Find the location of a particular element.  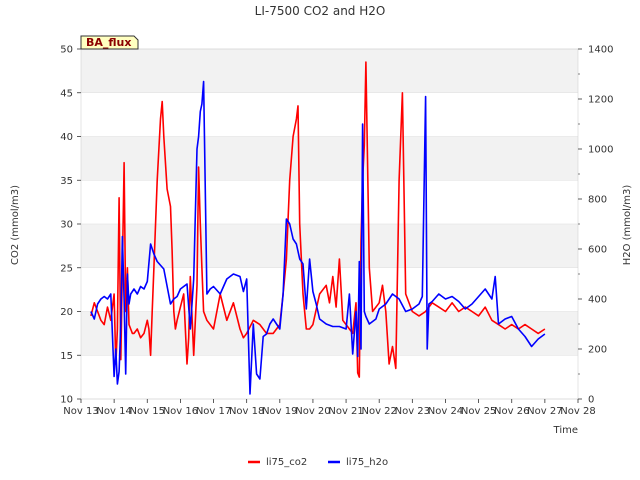

y-axis-right-label: H2O (mmol/m3) is located at coordinates (627, 225).